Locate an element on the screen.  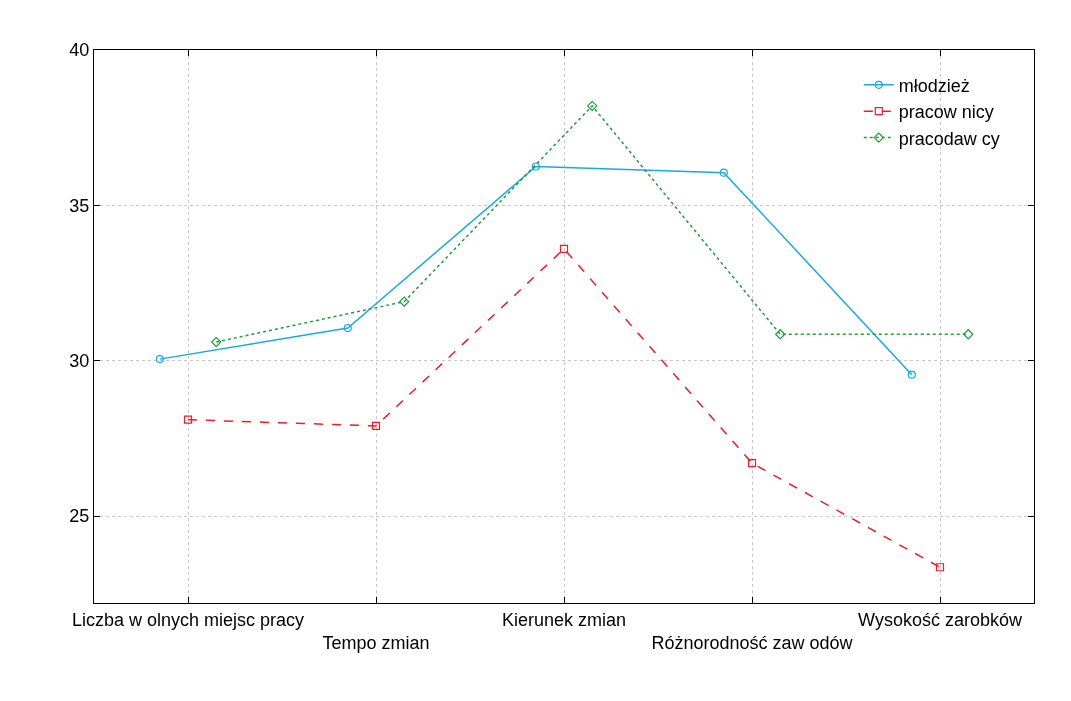
legend-label: pracow nicy is located at coordinates (946, 112).